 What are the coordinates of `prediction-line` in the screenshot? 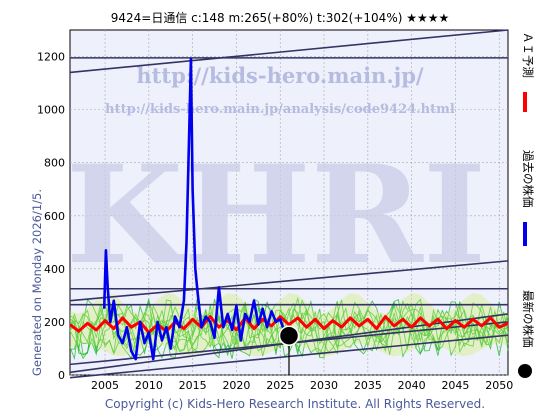 It's located at (289, 324).